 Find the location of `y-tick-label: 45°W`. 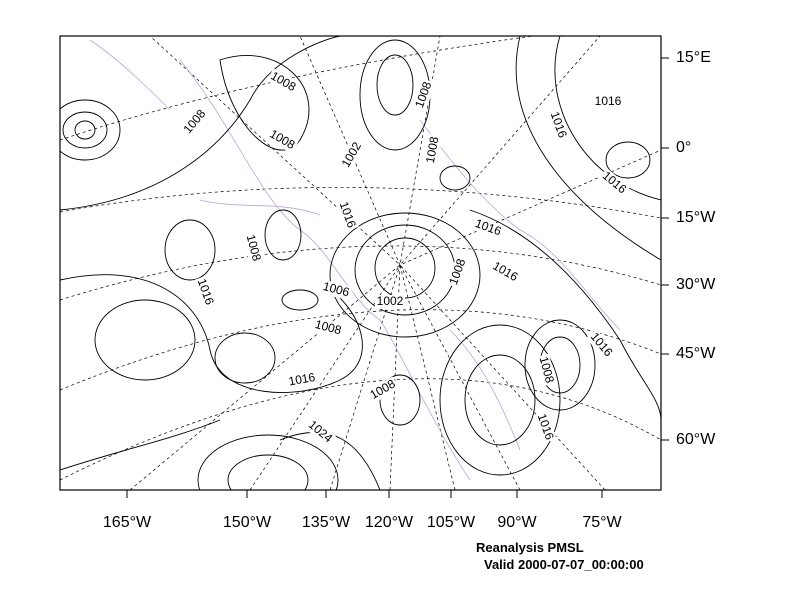

y-tick-label: 45°W is located at coordinates (696, 353).